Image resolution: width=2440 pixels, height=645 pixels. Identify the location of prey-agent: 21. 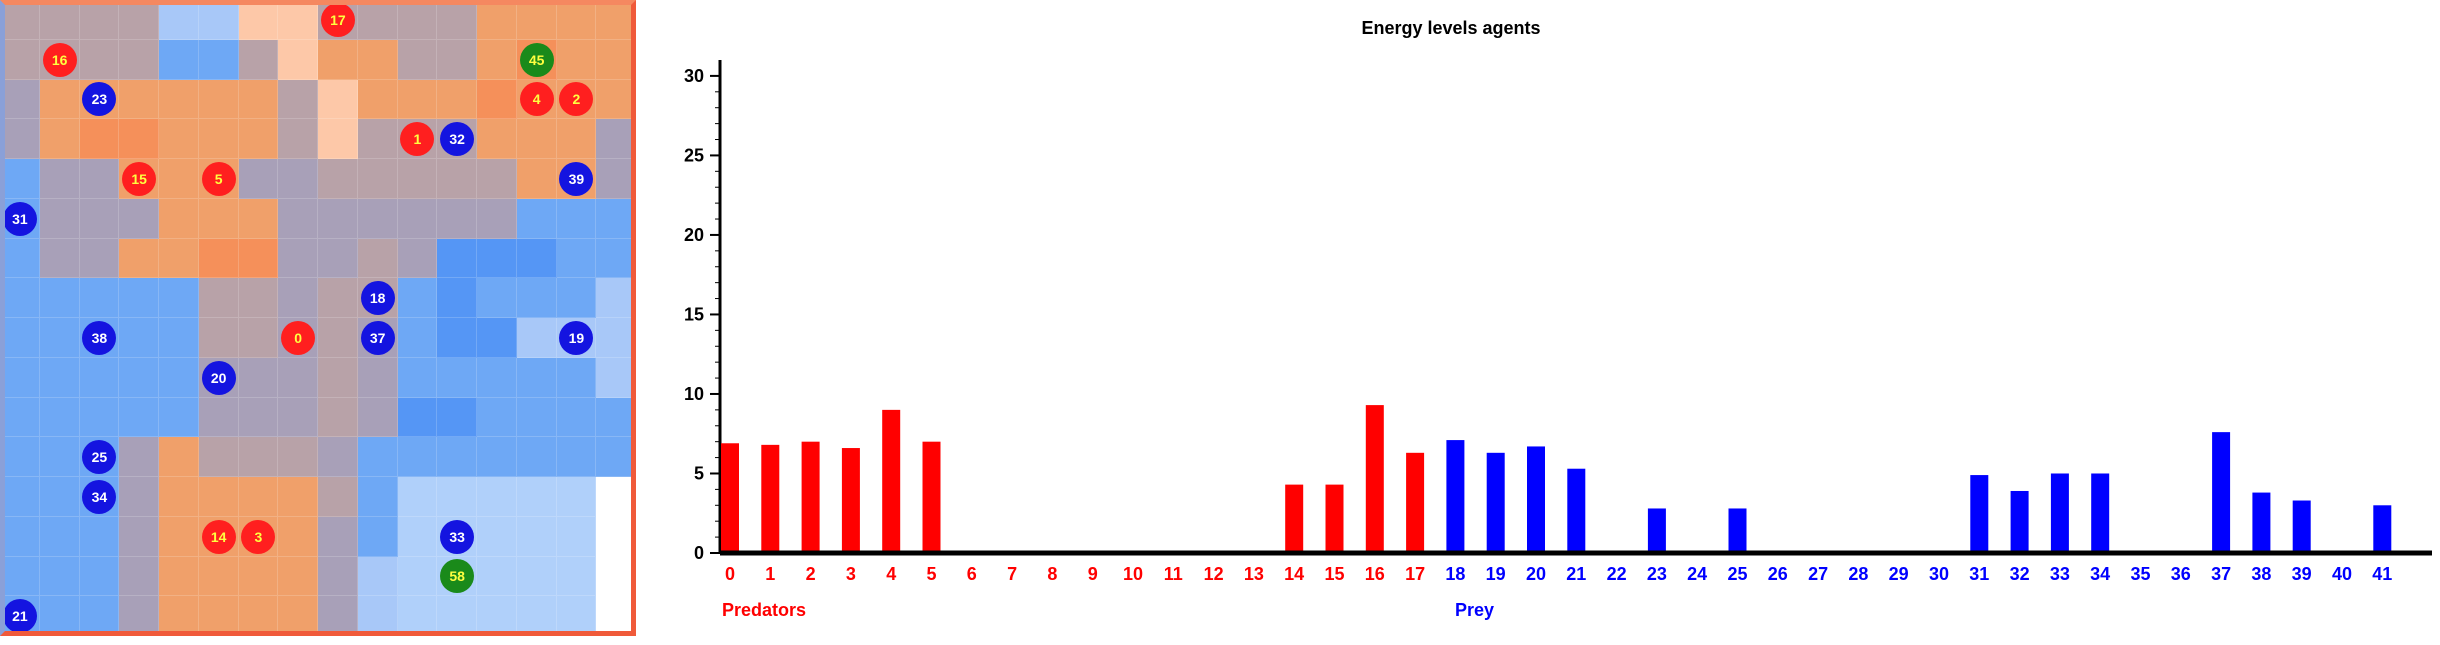
(19, 616).